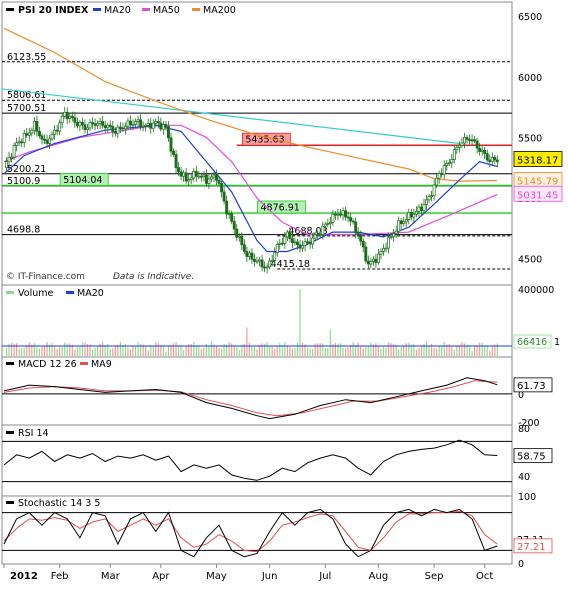 The image size is (568, 592). Describe the element at coordinates (557, 342) in the screenshot. I see `volume-last-extra: 1` at that location.